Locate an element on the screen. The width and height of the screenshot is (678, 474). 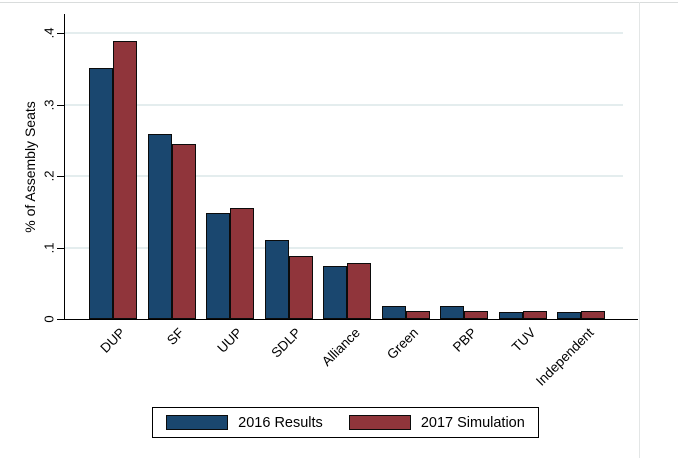
gridline-y-.4 is located at coordinates (344, 33).